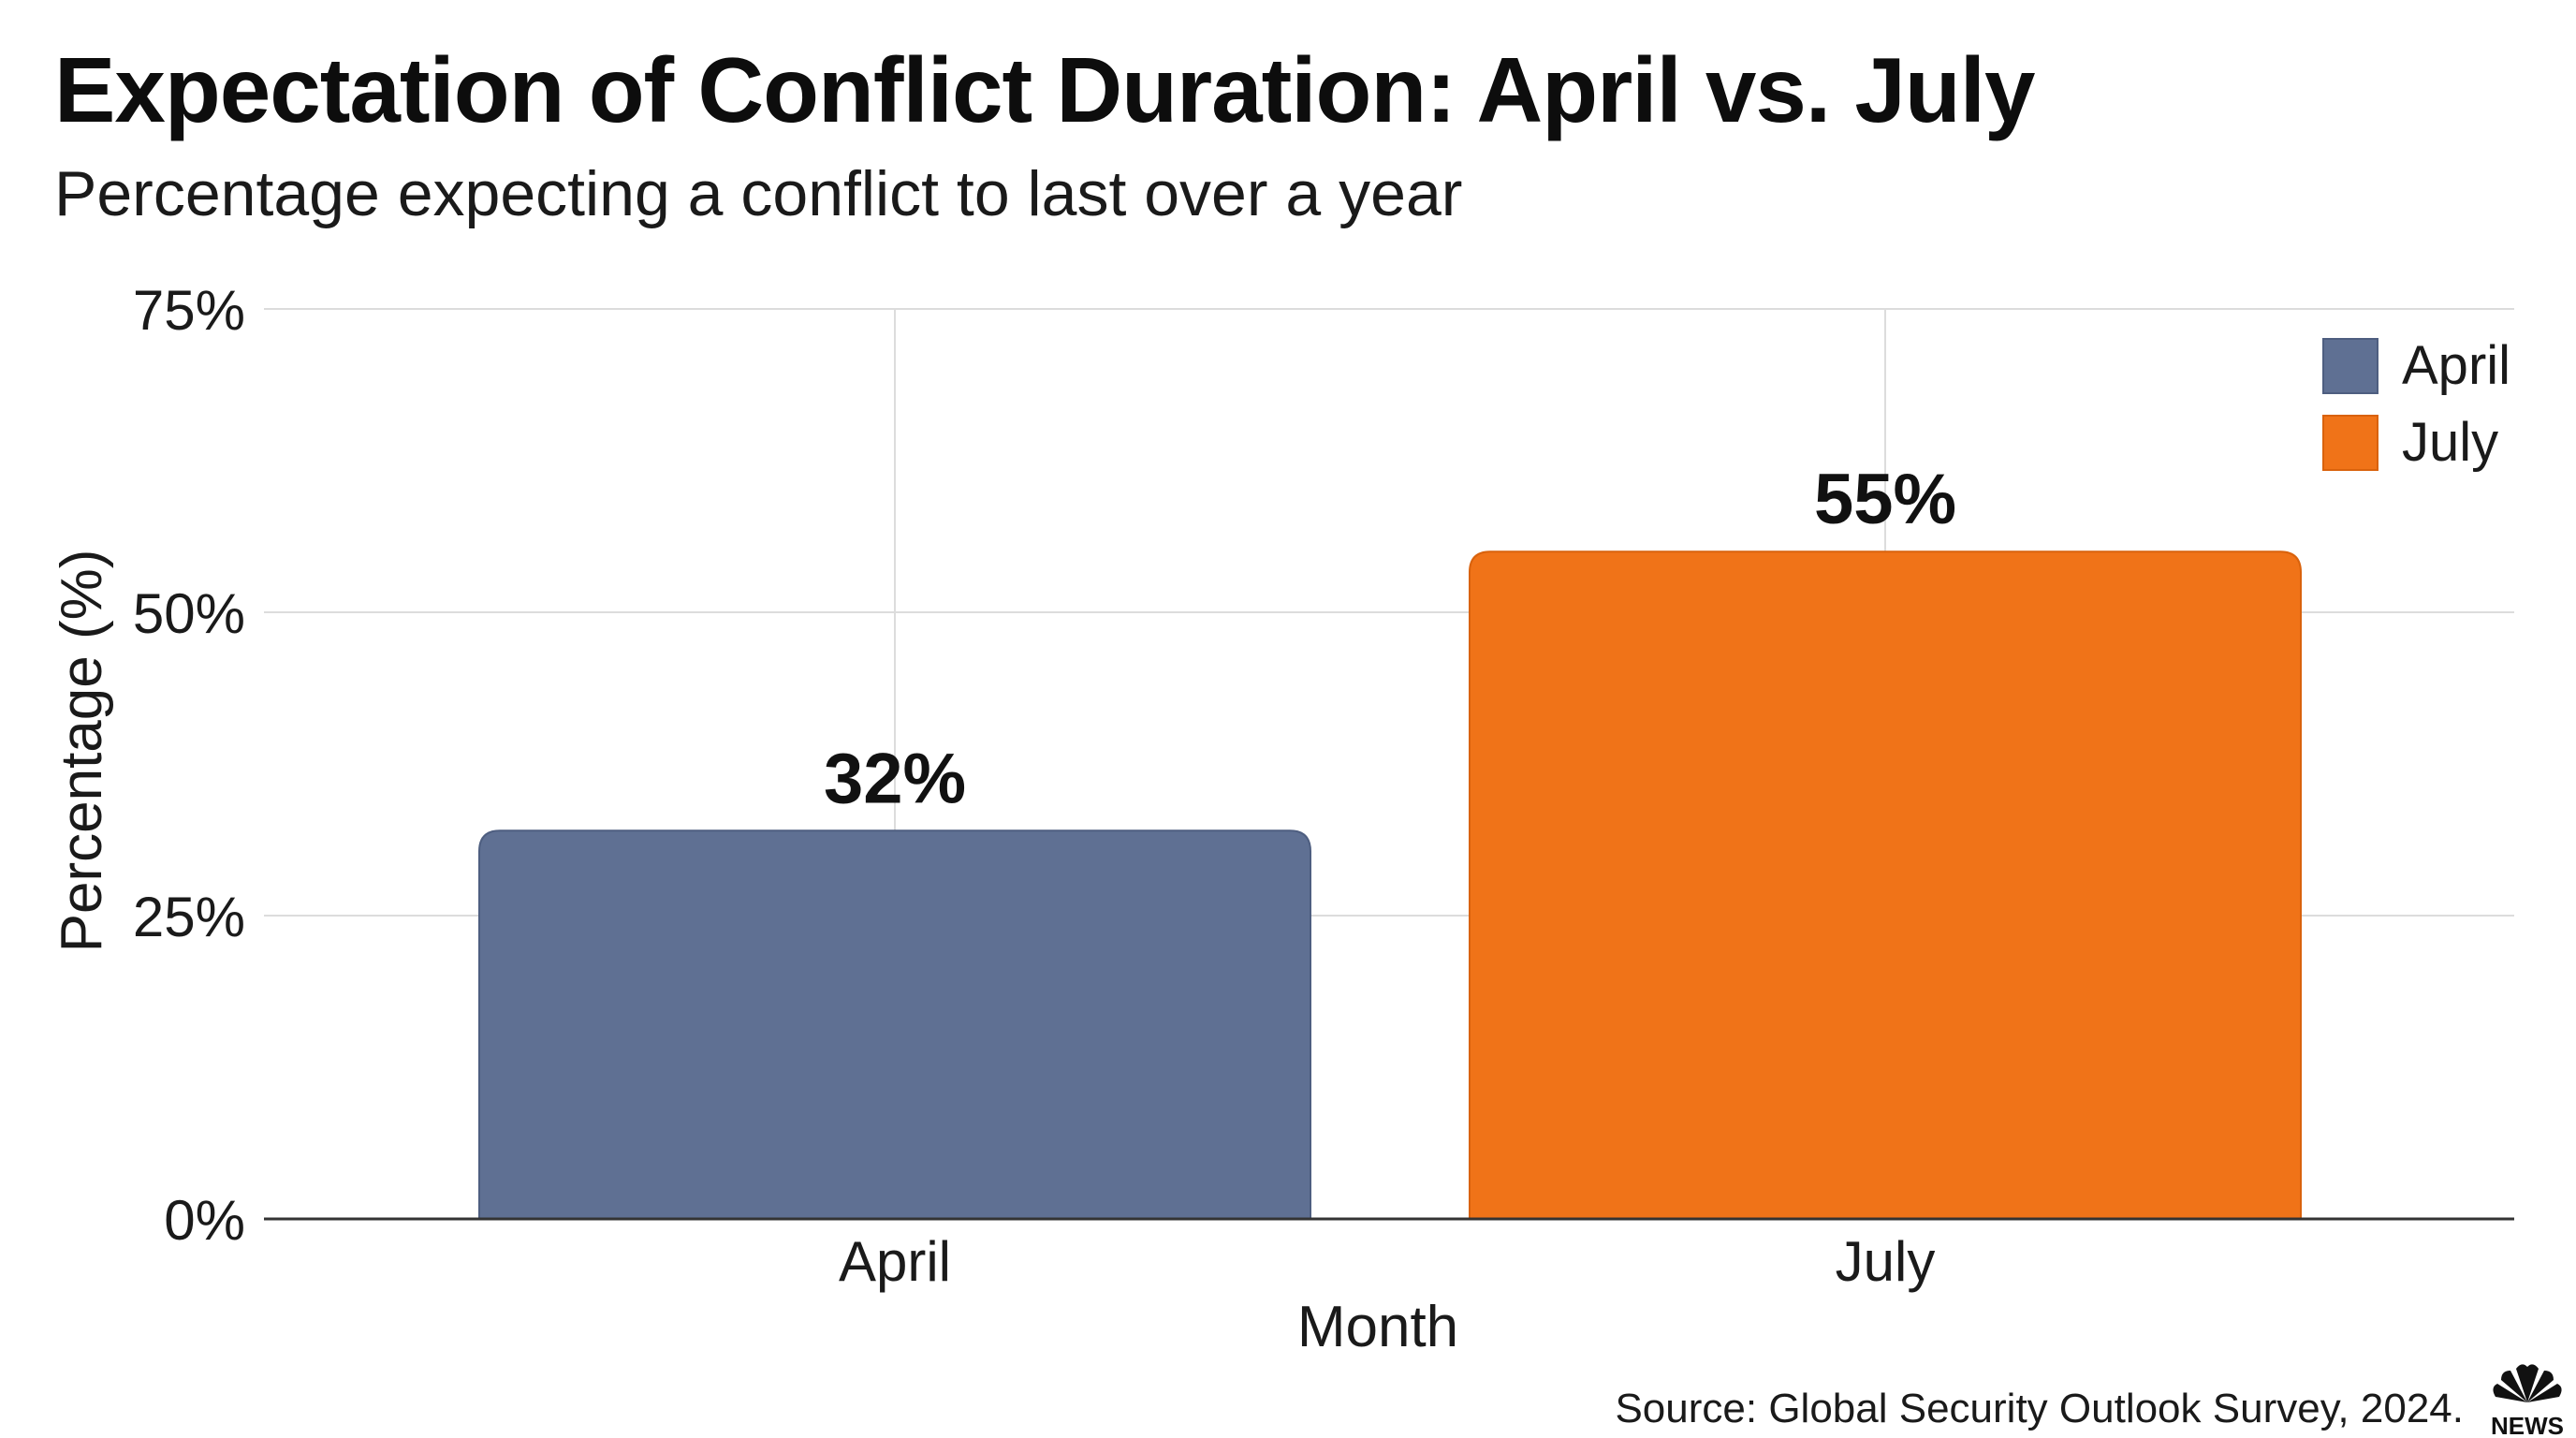 The width and height of the screenshot is (2576, 1438). Describe the element at coordinates (2450, 442) in the screenshot. I see `legend-label: July` at that location.